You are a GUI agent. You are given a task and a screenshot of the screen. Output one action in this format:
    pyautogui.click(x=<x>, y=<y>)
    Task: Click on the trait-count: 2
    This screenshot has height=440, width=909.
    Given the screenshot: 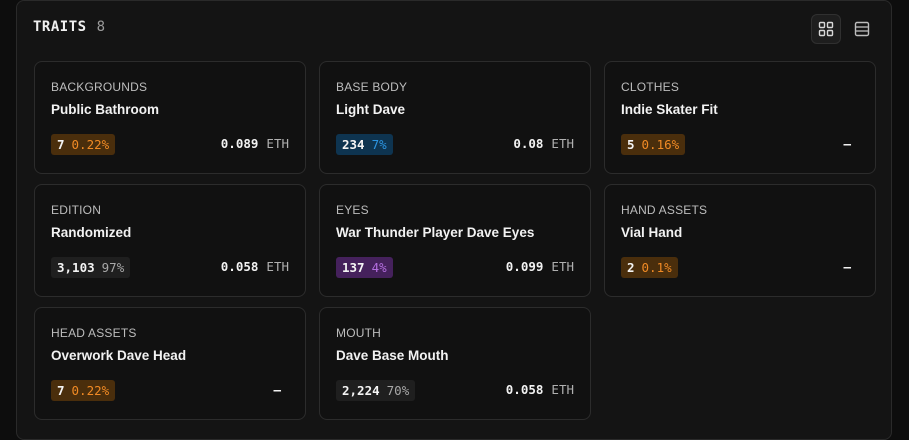 What is the action you would take?
    pyautogui.click(x=631, y=267)
    